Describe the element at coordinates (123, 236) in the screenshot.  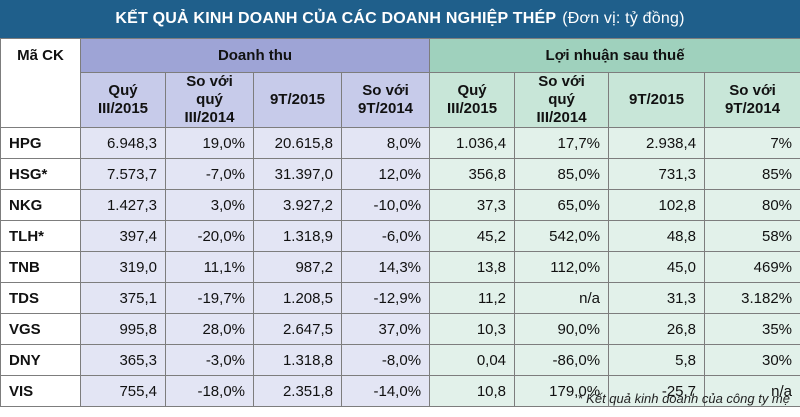
I see `revenue-q-cell: 397,4` at that location.